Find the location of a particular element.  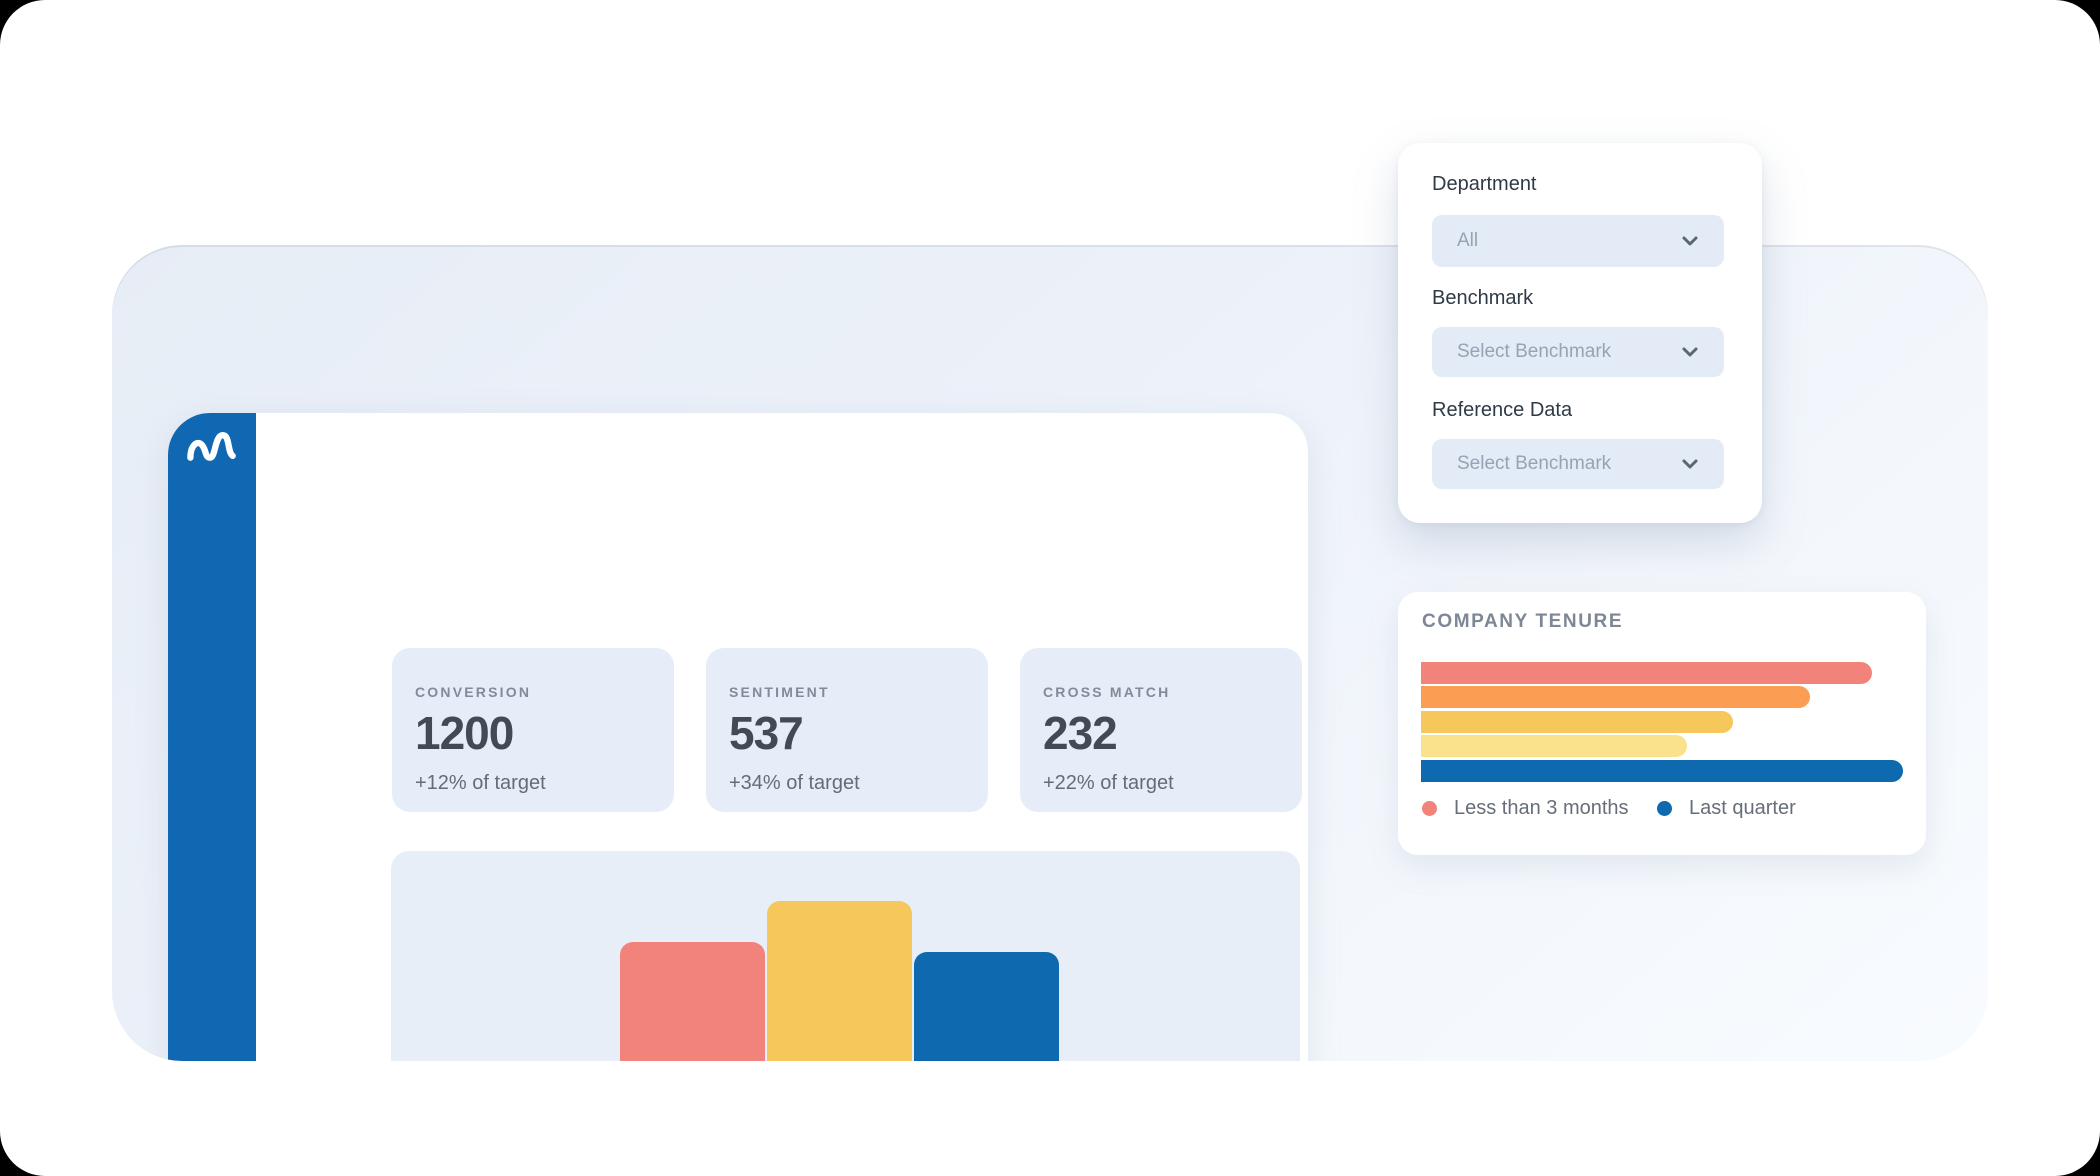

main-bar-chart is located at coordinates (845, 956).